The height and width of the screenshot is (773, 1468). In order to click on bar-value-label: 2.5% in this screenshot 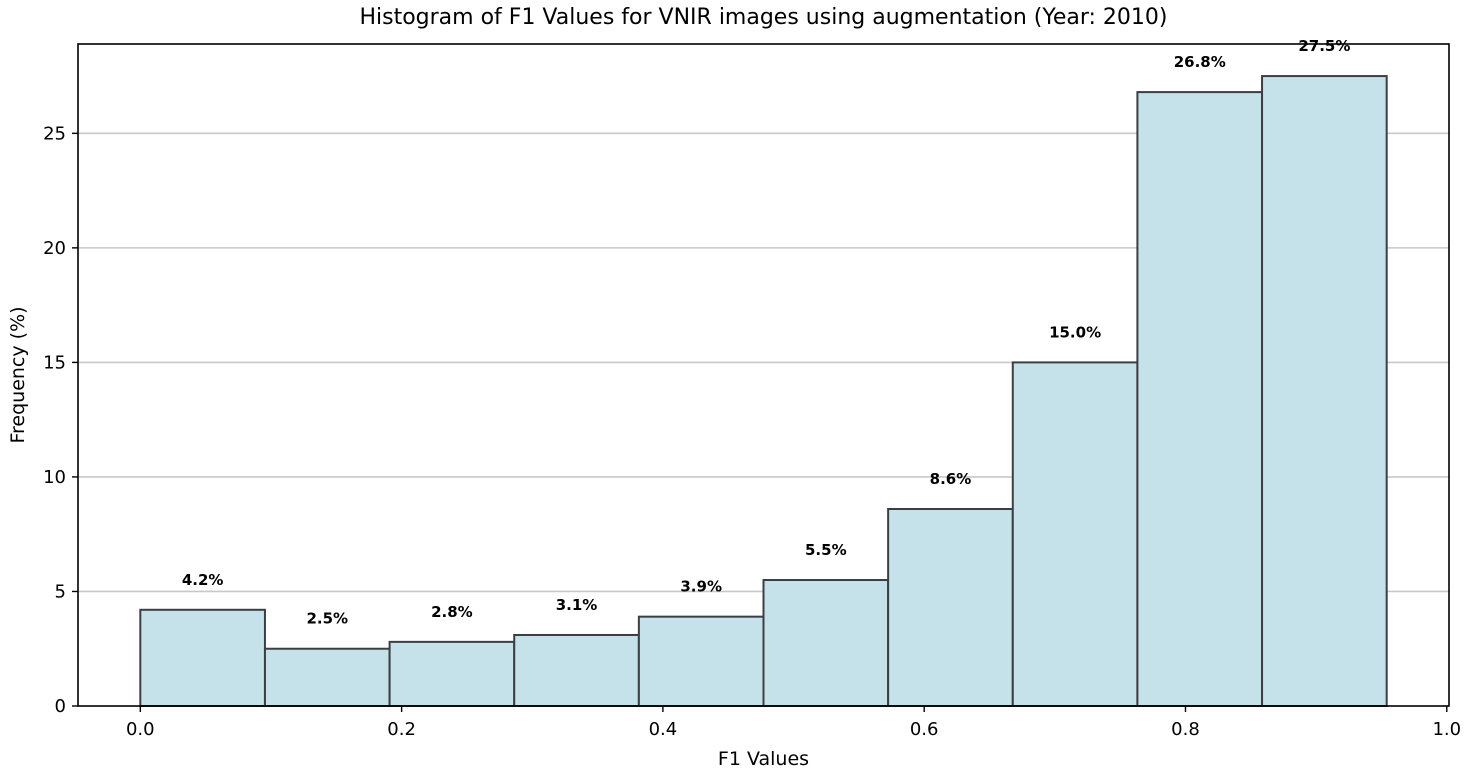, I will do `click(327, 619)`.